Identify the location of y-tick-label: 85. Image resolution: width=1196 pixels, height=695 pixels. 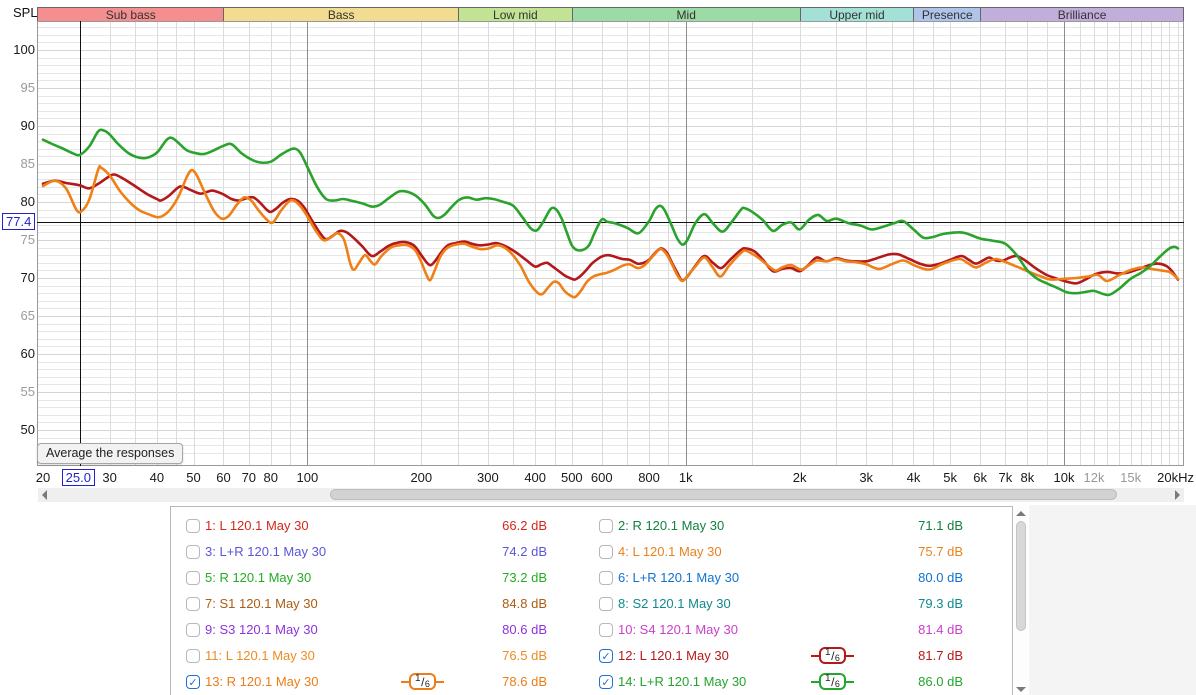
(27, 163).